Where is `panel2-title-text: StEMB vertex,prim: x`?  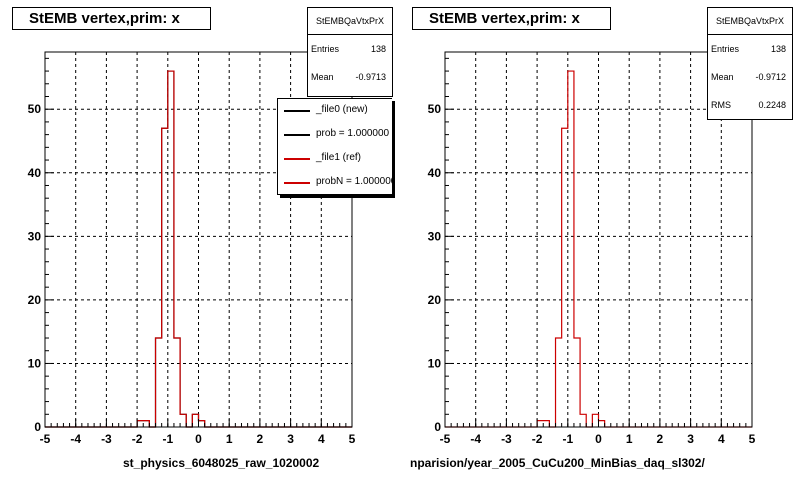
panel2-title-text: StEMB vertex,prim: x is located at coordinates (504, 18).